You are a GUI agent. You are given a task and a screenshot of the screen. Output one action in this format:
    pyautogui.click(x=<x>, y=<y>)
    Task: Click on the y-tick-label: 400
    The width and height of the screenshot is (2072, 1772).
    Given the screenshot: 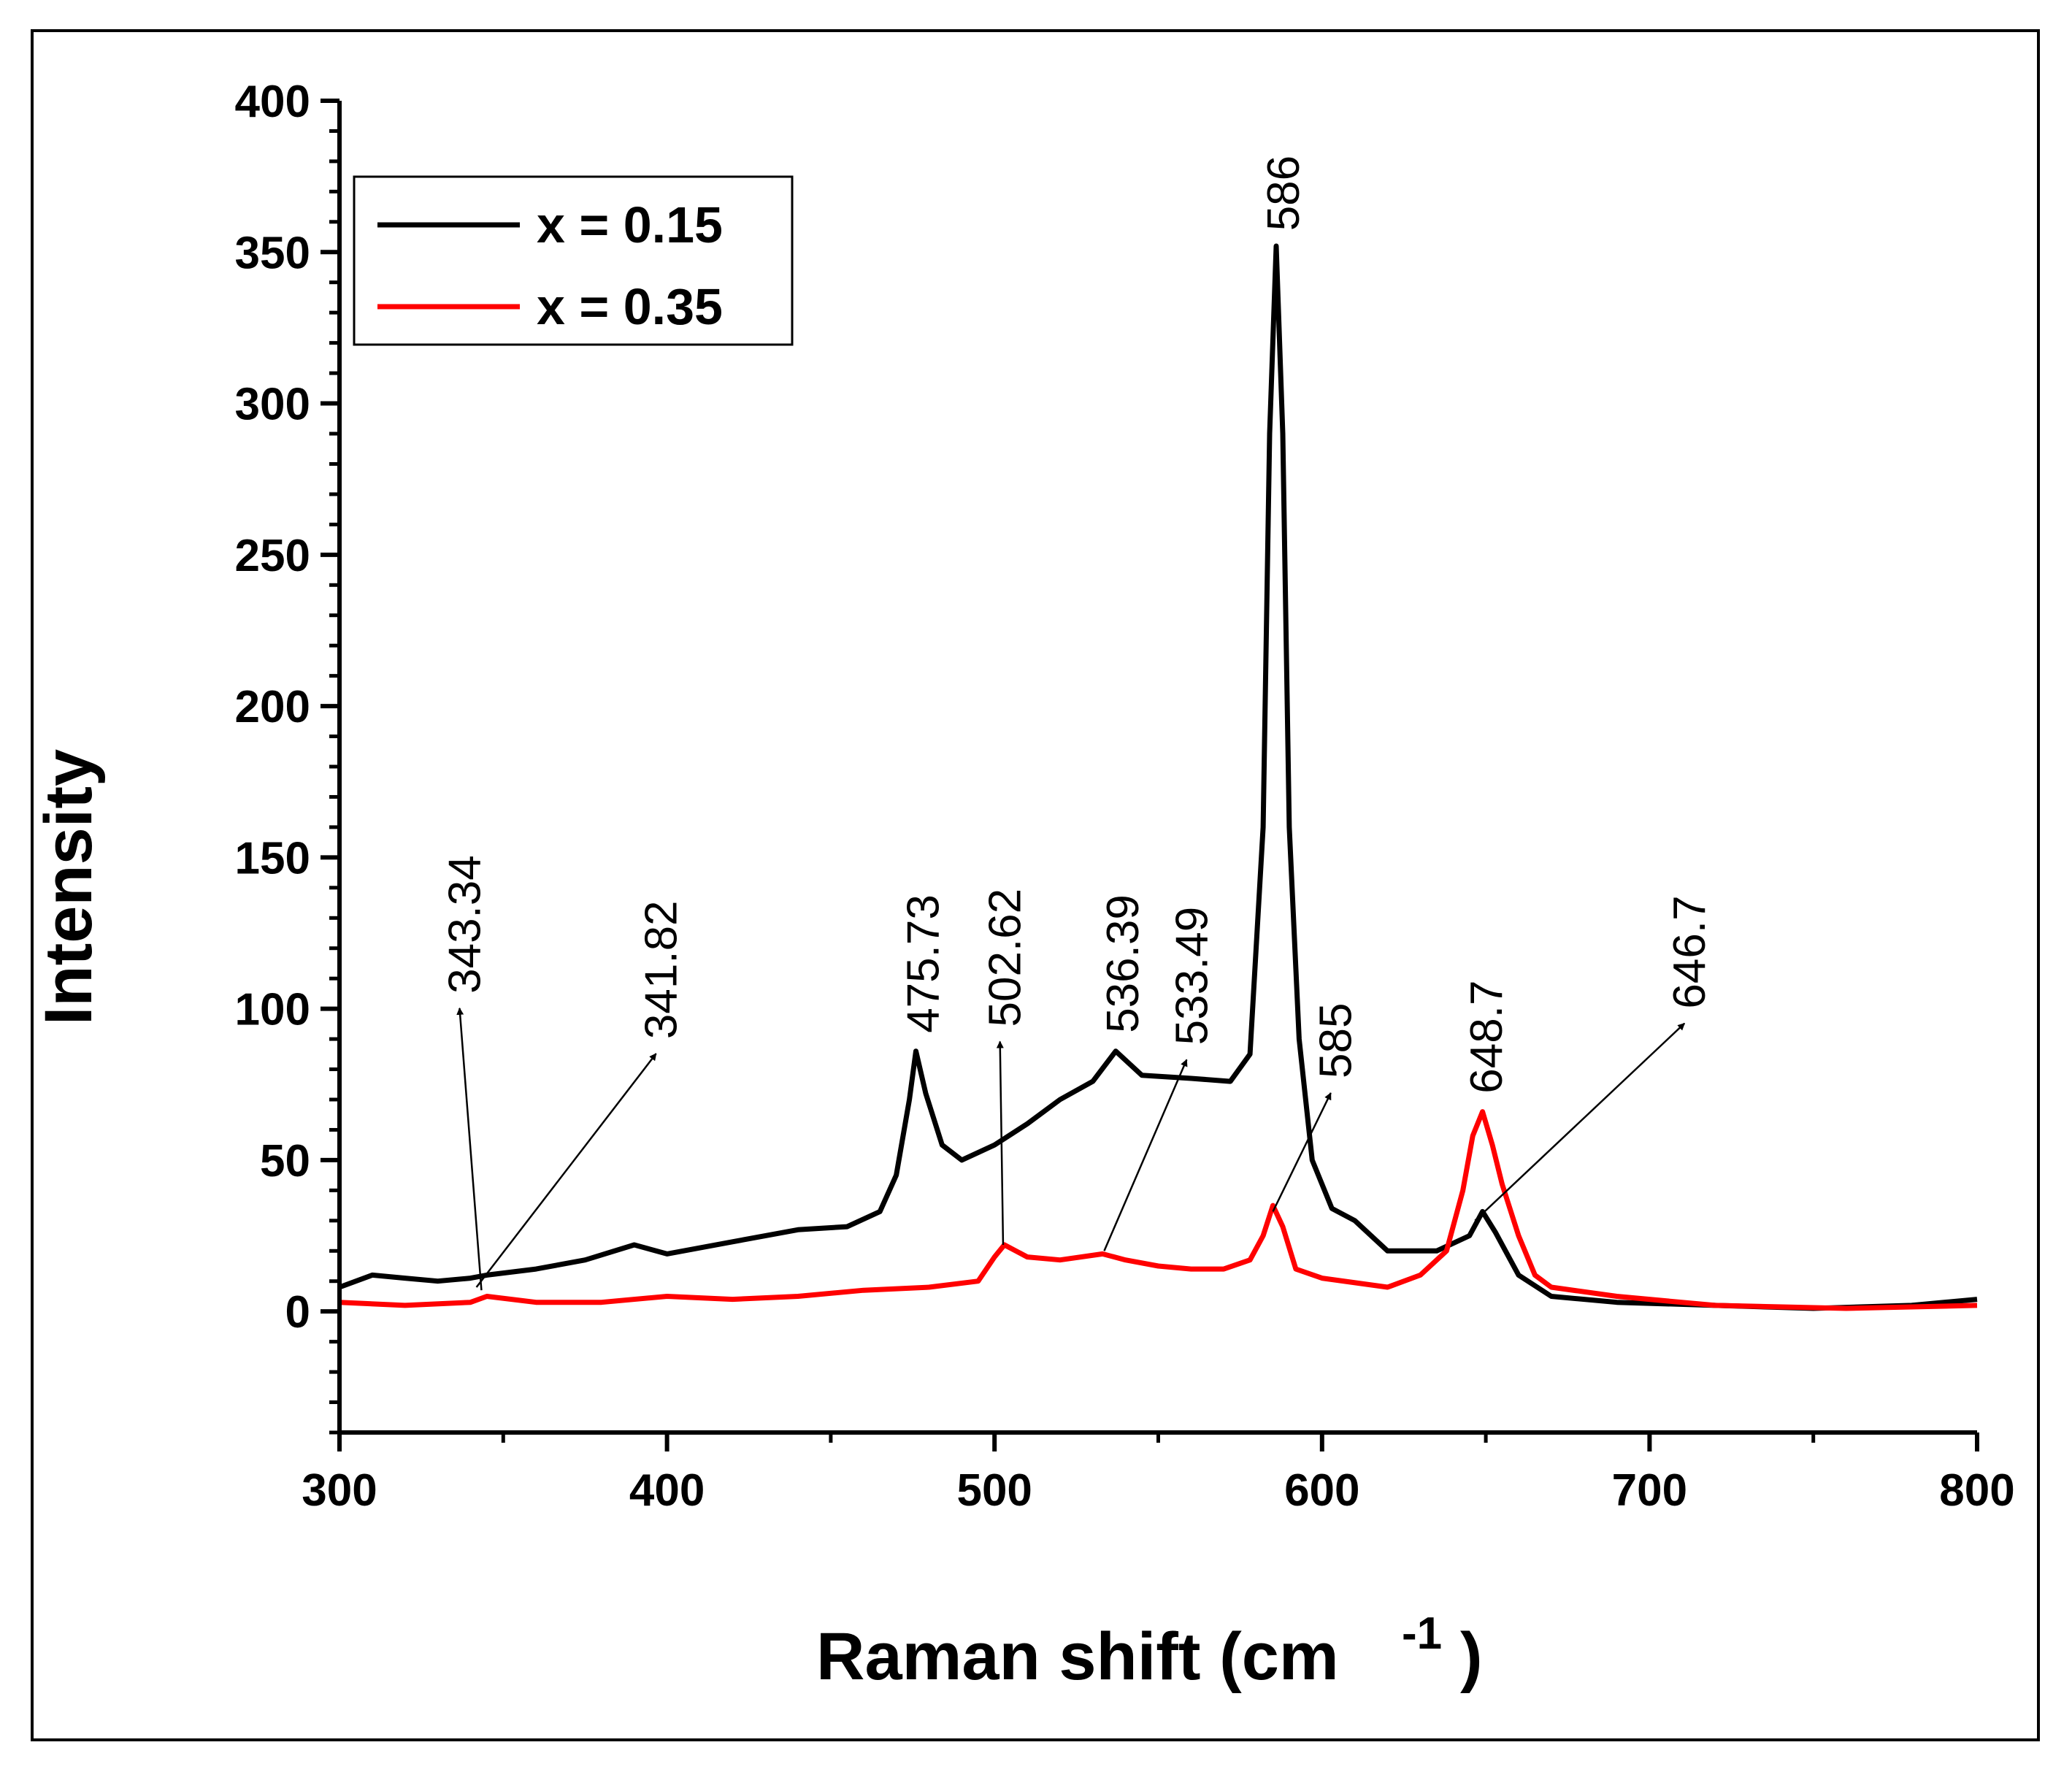 What is the action you would take?
    pyautogui.click(x=272, y=102)
    